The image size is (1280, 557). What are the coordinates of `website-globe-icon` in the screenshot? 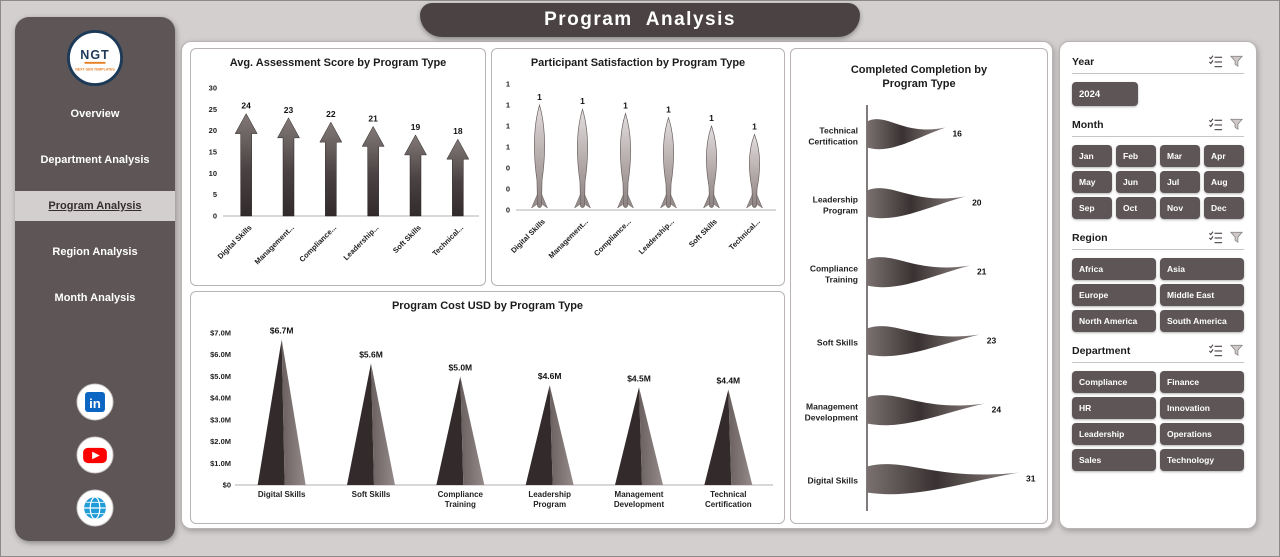 It's located at (95, 508).